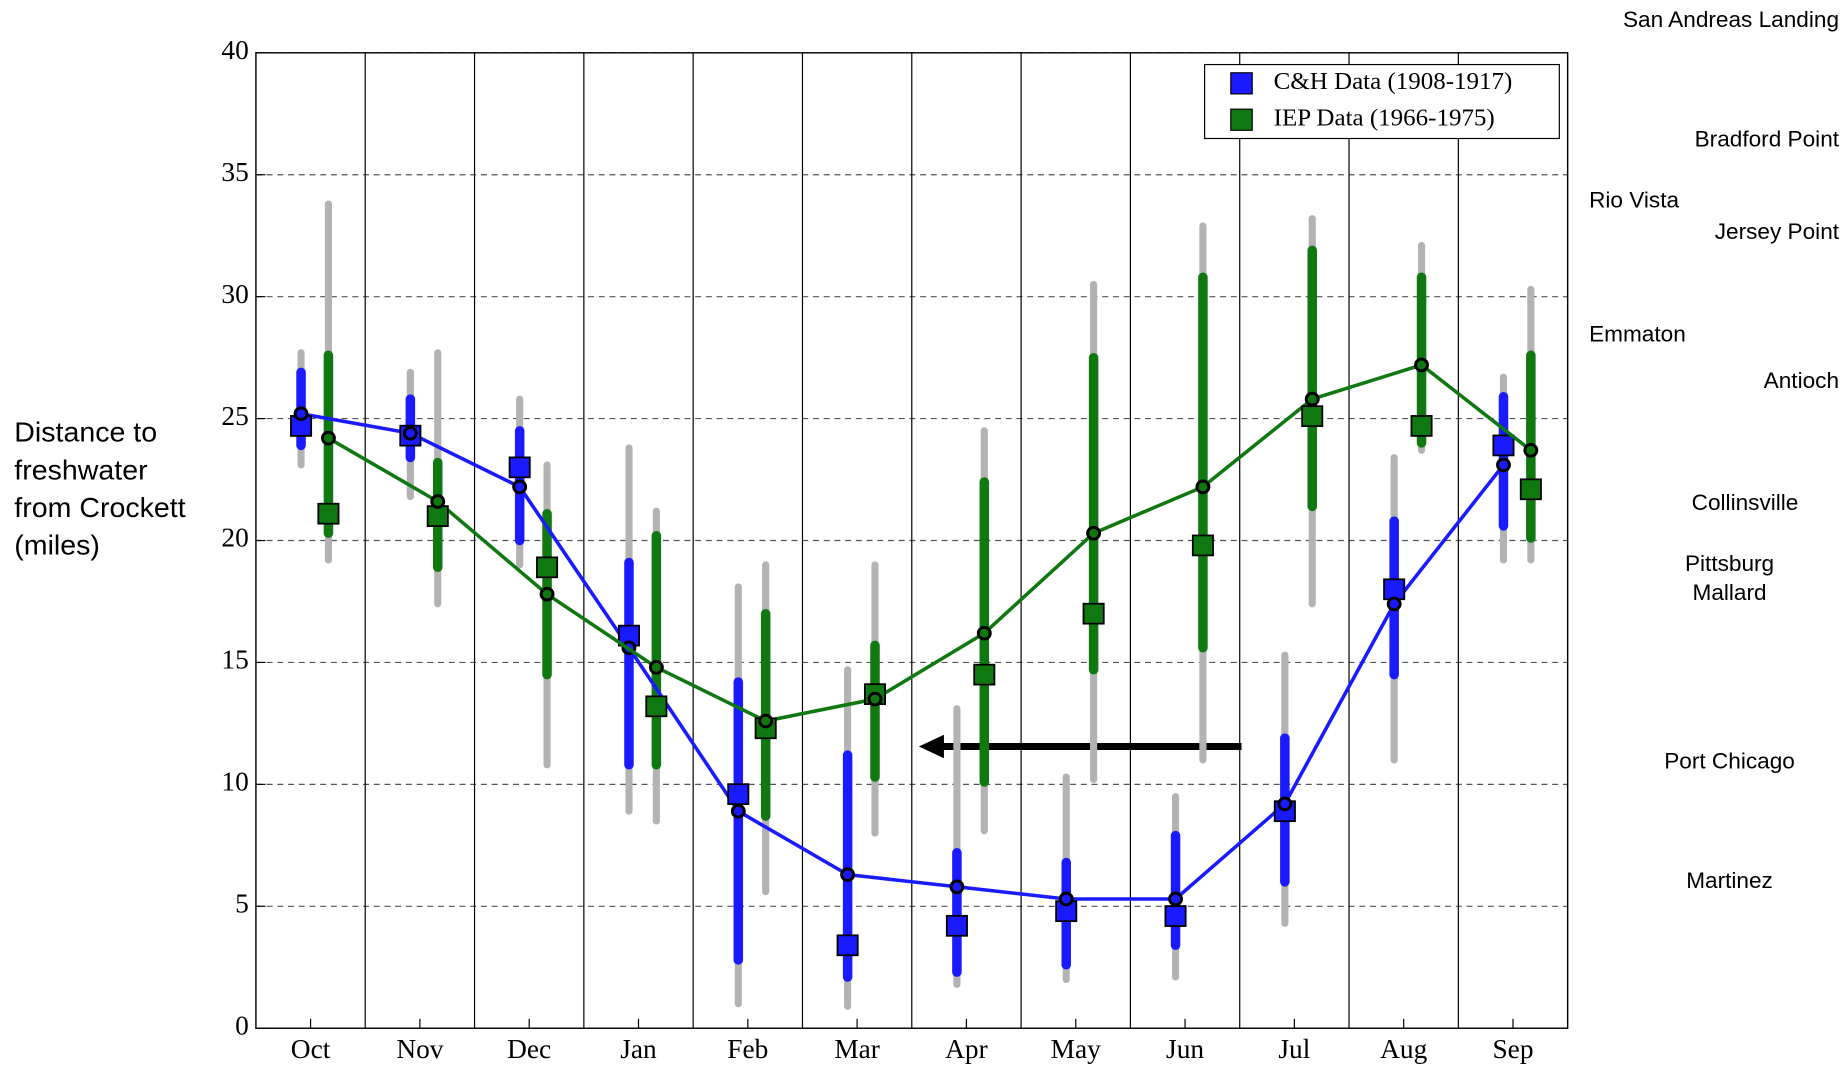 The image size is (1845, 1074). Describe the element at coordinates (242, 1026) in the screenshot. I see `y-tick-label: 0` at that location.